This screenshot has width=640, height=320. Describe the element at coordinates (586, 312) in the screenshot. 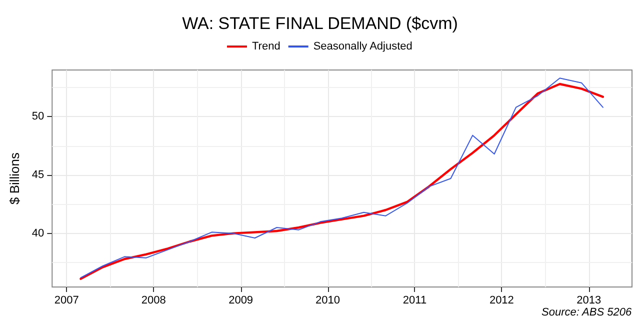

I see `source-note: Source: ABS 5206` at that location.